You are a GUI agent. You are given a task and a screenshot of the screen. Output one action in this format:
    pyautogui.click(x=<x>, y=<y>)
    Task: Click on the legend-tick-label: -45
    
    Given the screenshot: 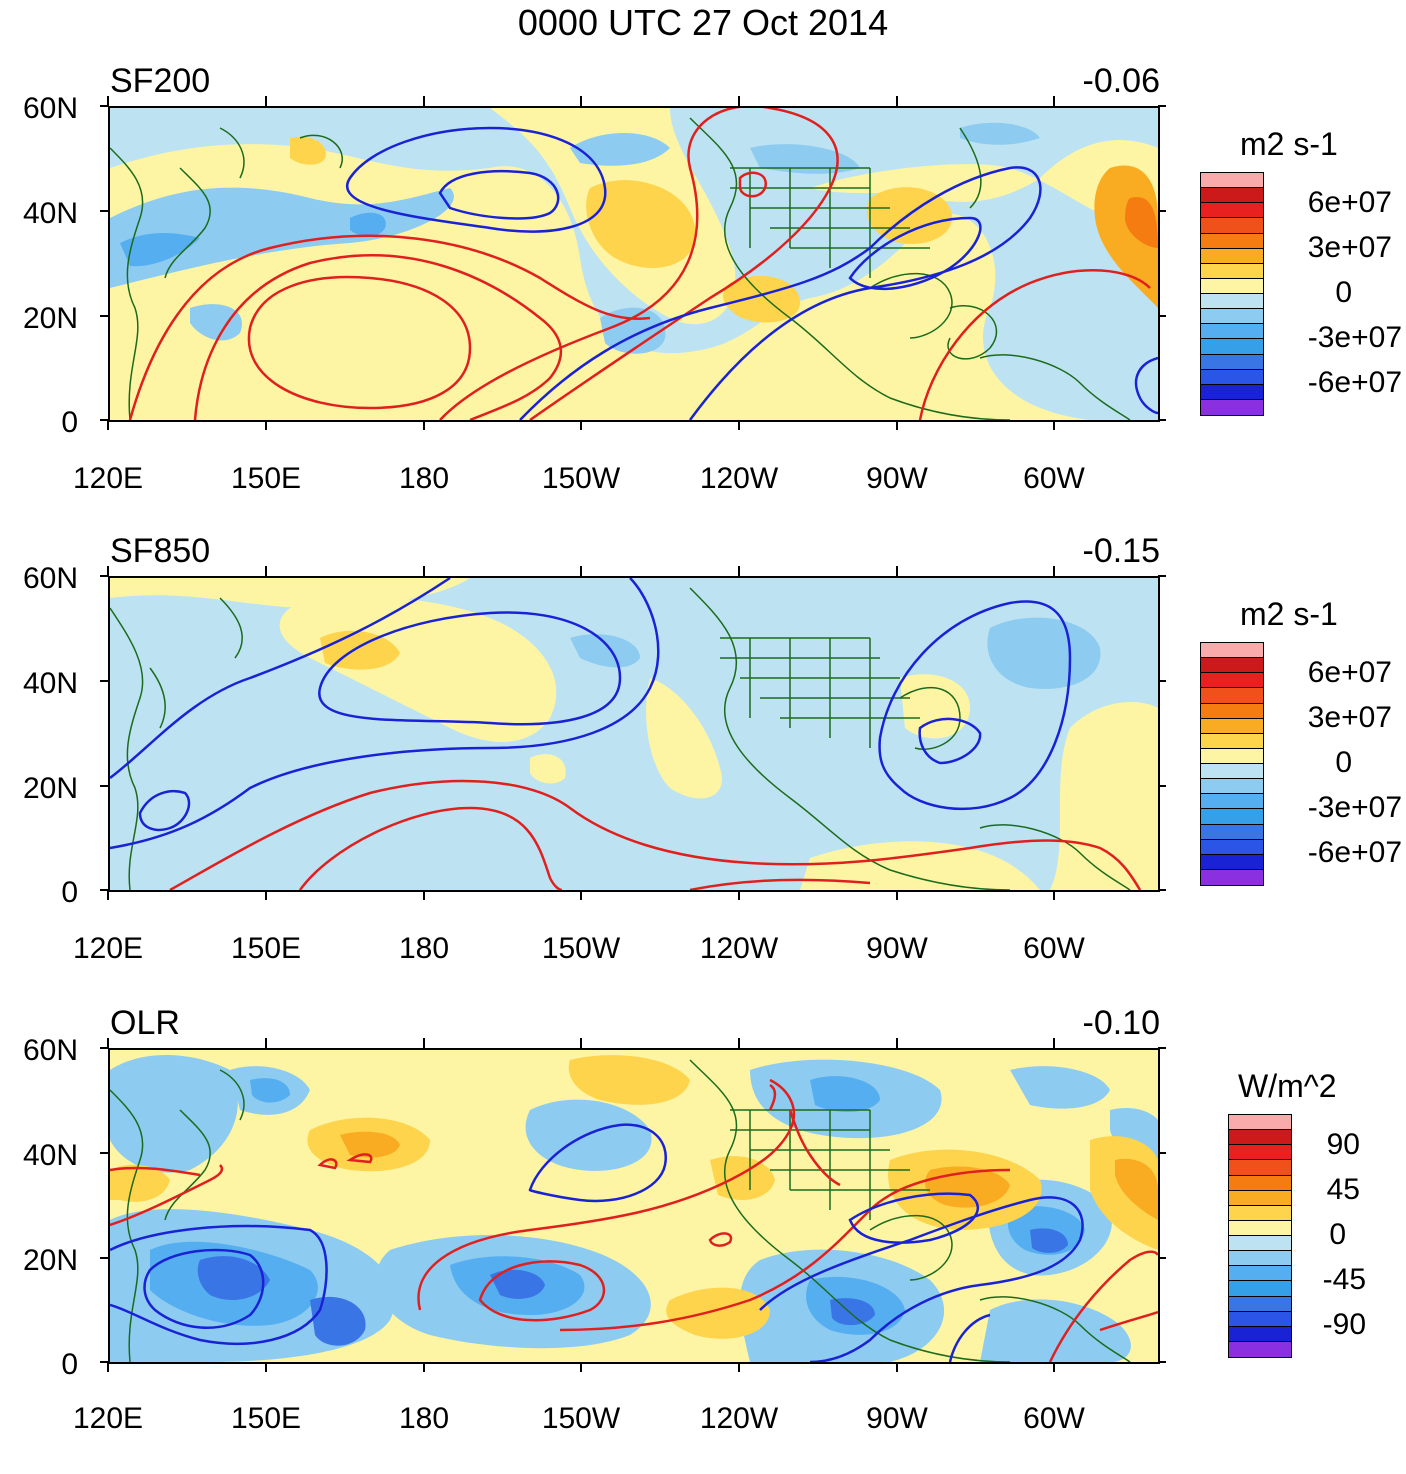 What is the action you would take?
    pyautogui.click(x=1344, y=1279)
    